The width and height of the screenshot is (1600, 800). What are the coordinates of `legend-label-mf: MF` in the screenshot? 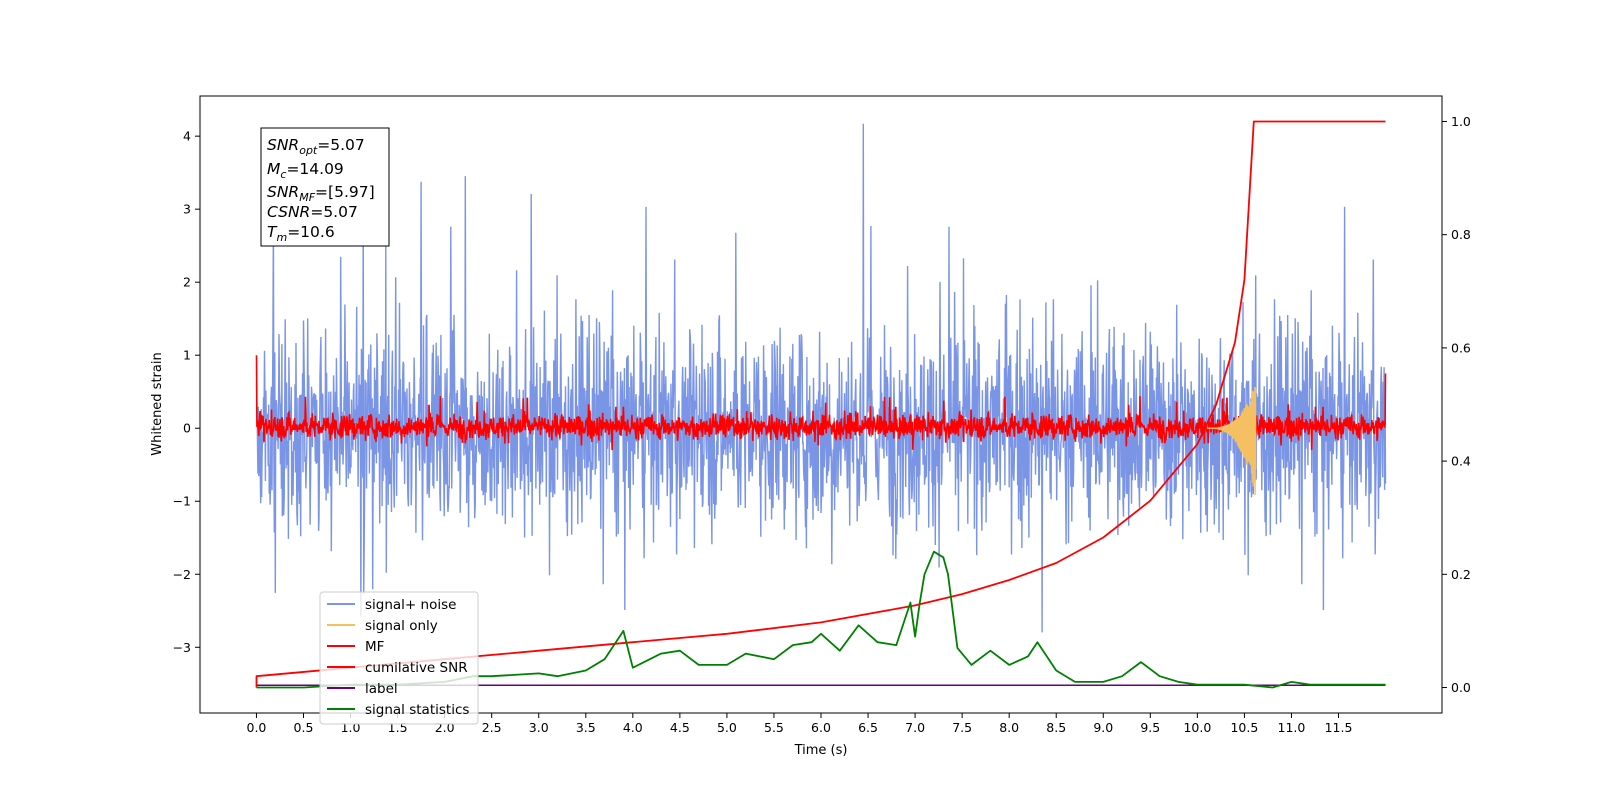 It's located at (374, 647).